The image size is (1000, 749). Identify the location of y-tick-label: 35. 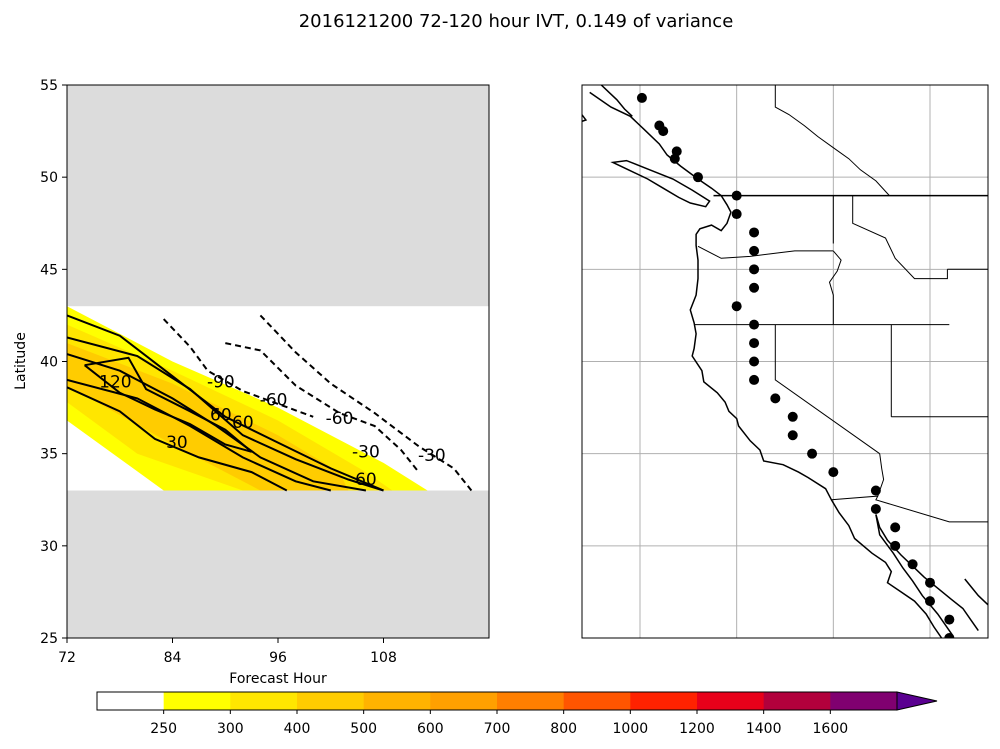
(49, 455).